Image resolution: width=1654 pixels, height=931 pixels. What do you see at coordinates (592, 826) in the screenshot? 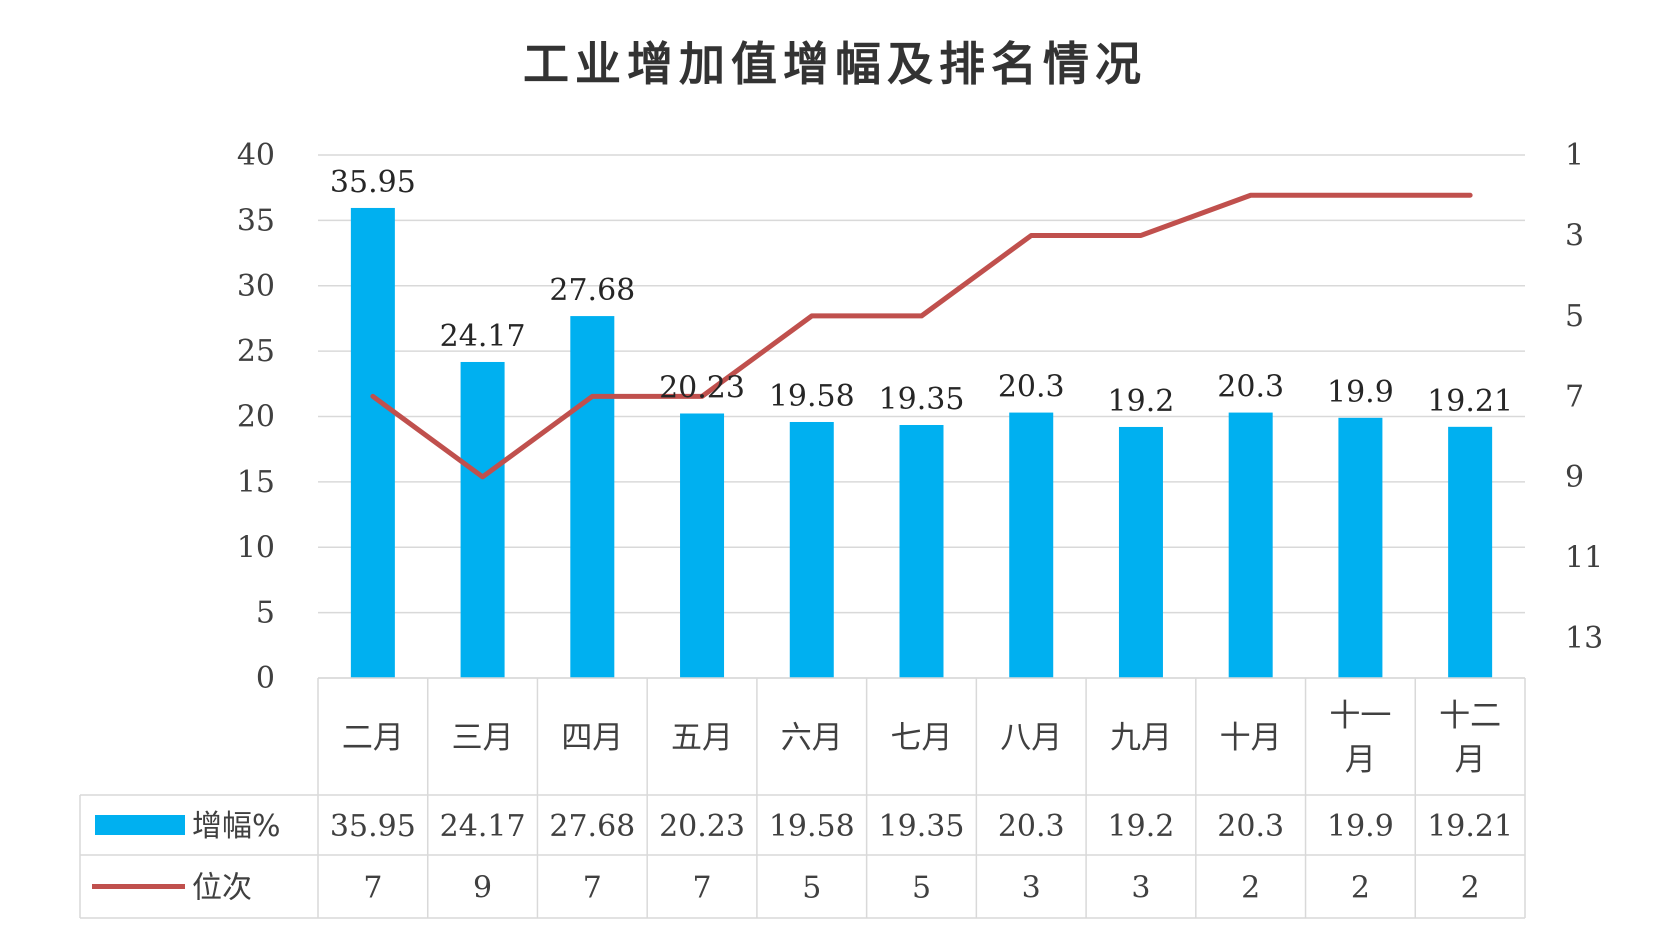
I see `table-cell-value: 27.68` at bounding box center [592, 826].